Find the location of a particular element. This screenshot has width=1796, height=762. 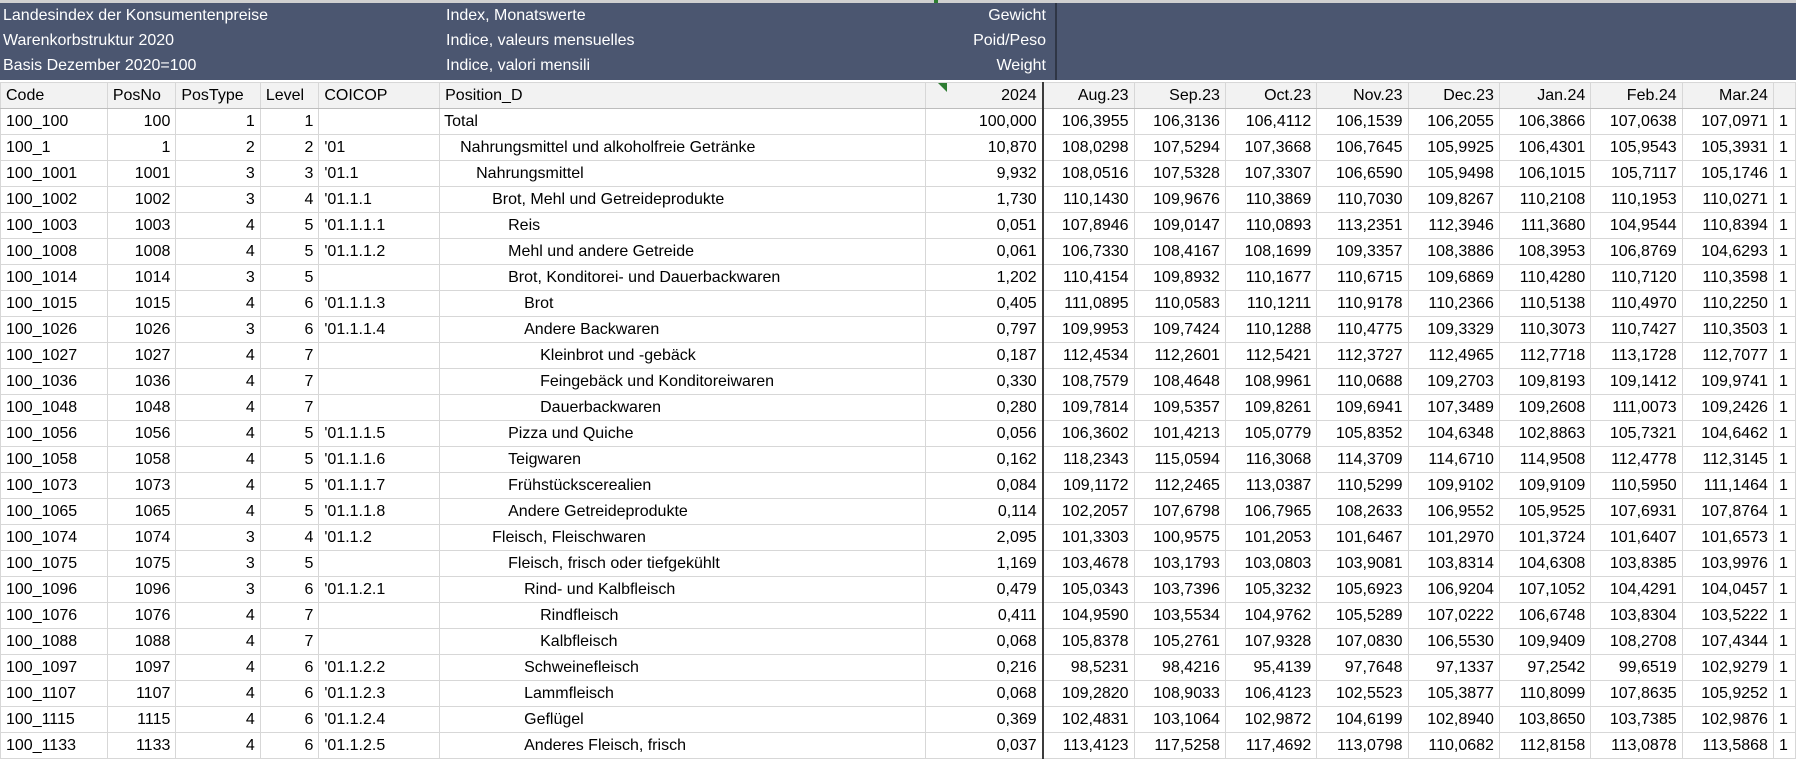

cell-index-value: 108,9033 is located at coordinates (1179, 693).